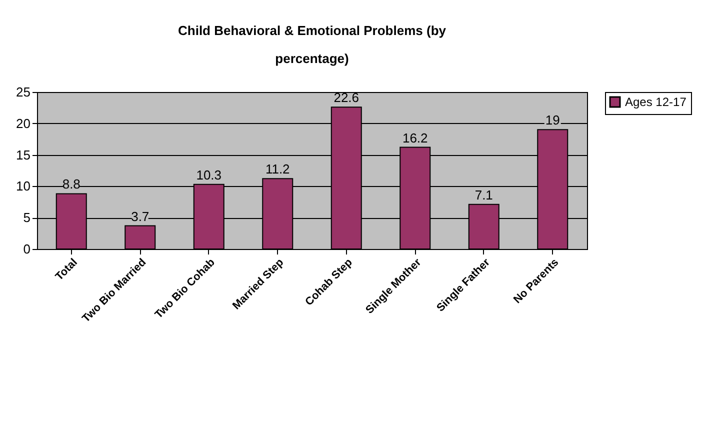 The image size is (724, 429). I want to click on y-tick-label: 10, so click(23, 186).